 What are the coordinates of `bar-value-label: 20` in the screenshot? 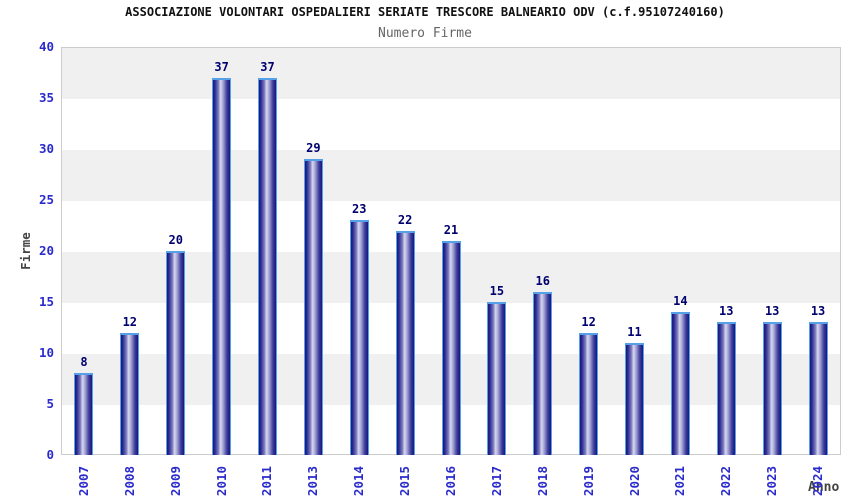 It's located at (175, 240).